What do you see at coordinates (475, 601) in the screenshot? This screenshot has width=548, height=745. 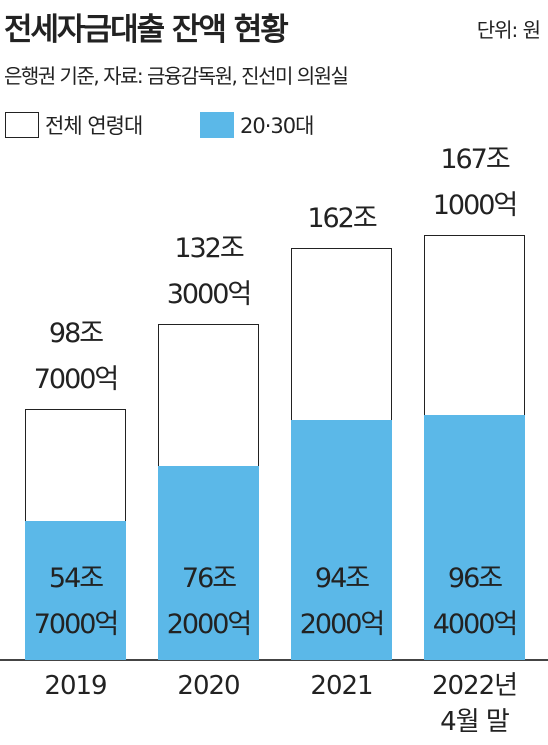 I see `value-label: 96조 4000억` at bounding box center [475, 601].